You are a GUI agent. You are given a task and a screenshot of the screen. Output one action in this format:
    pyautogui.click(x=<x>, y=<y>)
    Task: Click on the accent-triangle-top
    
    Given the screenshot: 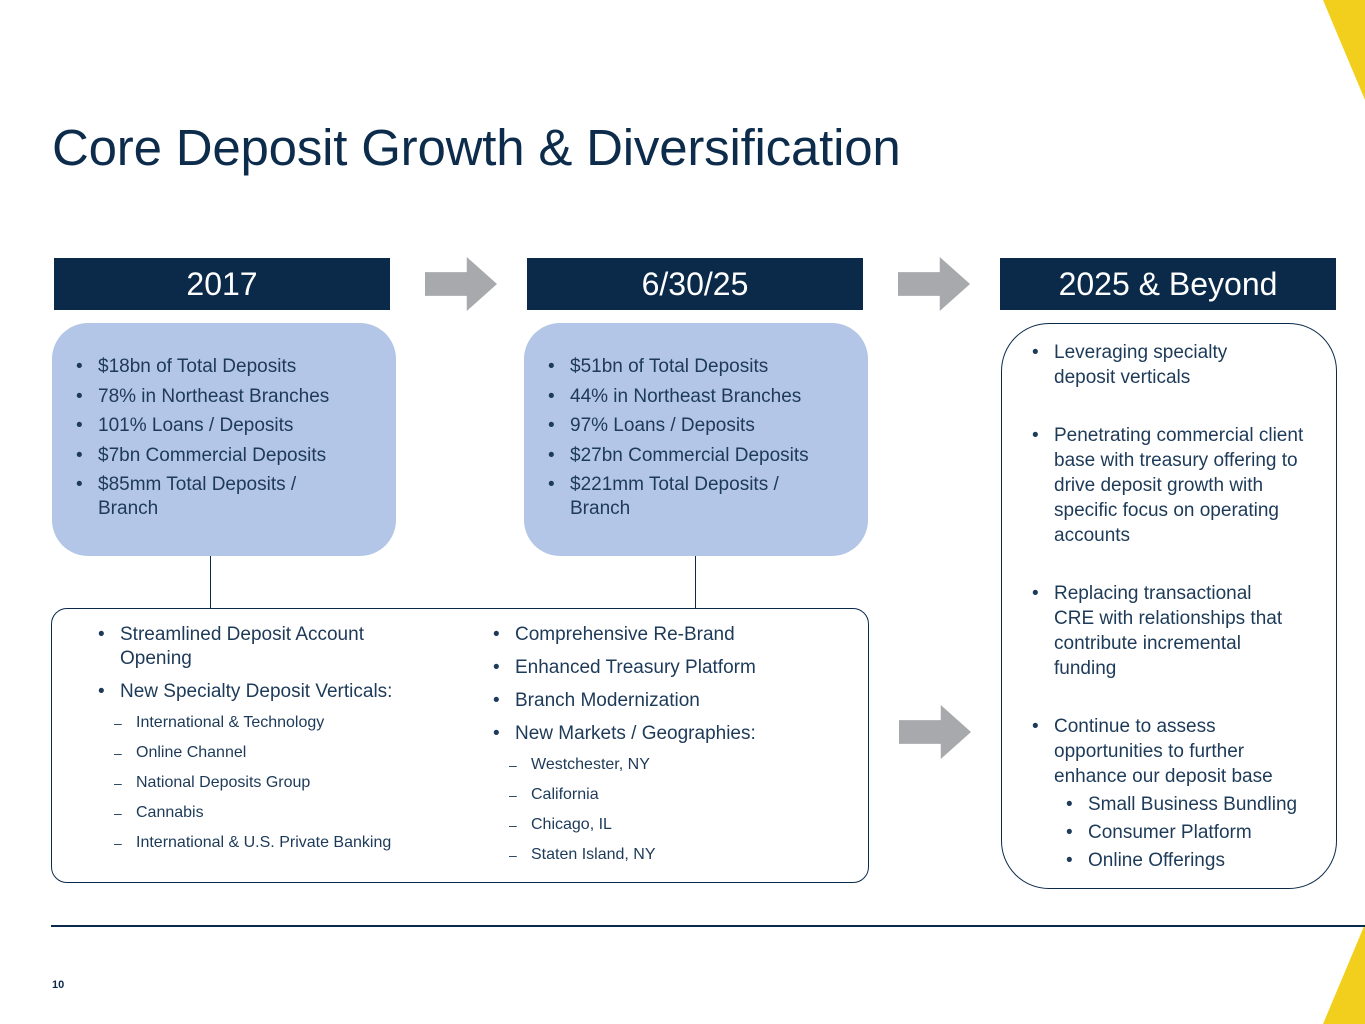 What is the action you would take?
    pyautogui.click(x=1344, y=50)
    